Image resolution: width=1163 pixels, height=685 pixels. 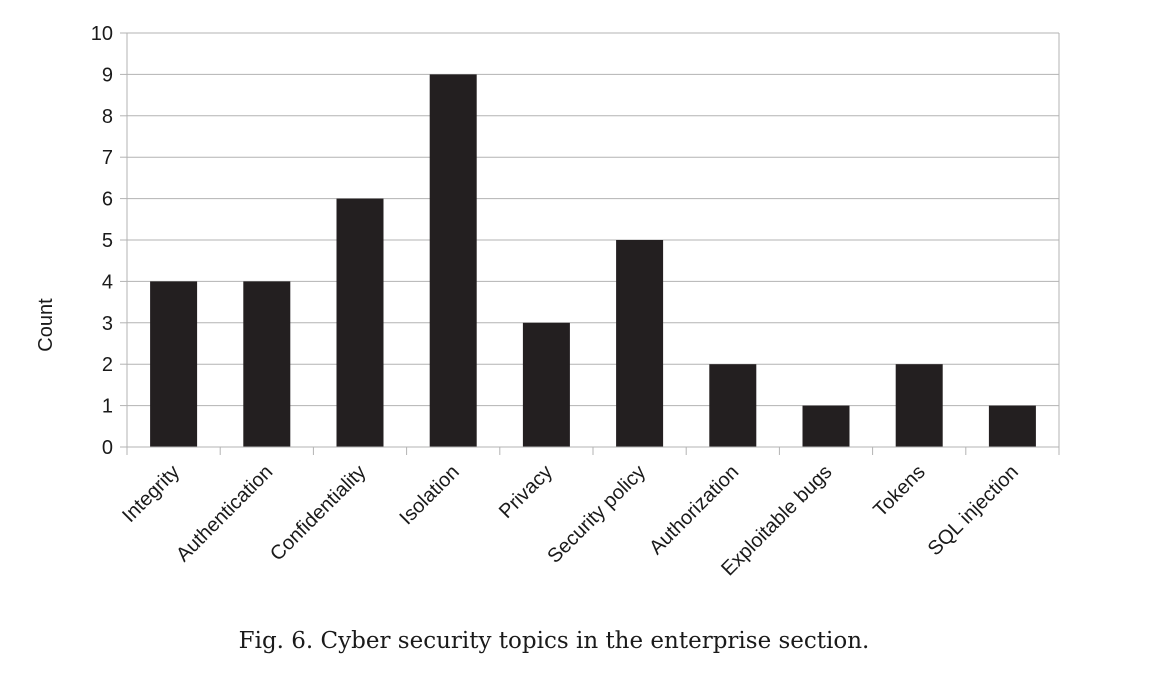 I want to click on y-tick-label: 7, so click(x=107, y=158).